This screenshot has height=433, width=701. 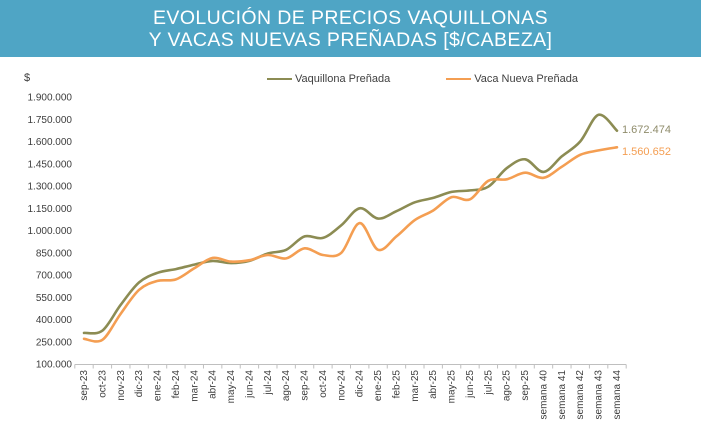 What do you see at coordinates (378, 386) in the screenshot?
I see `x-axis-tick-label: ene-25` at bounding box center [378, 386].